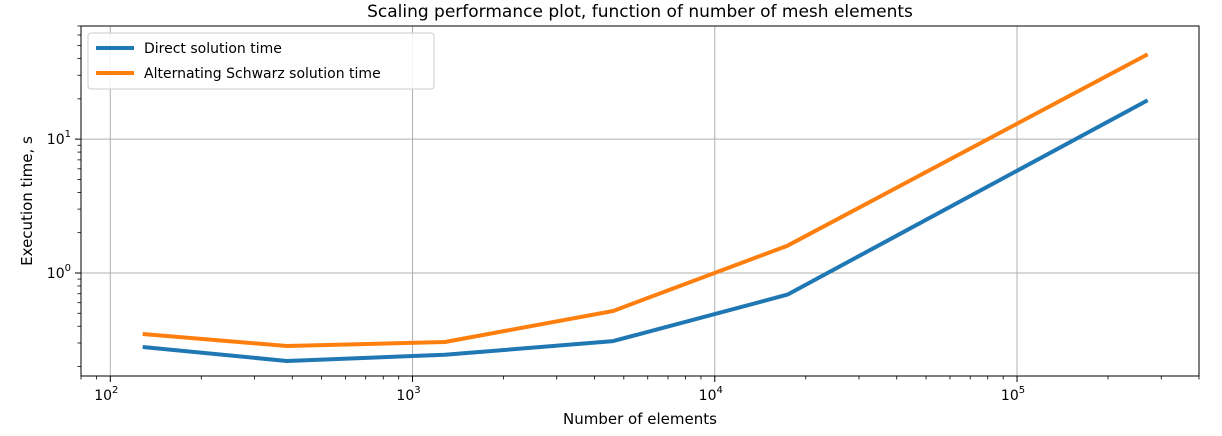 Image resolution: width=1222 pixels, height=436 pixels. I want to click on legend-entry: Alternating Schwarz solution time, so click(262, 74).